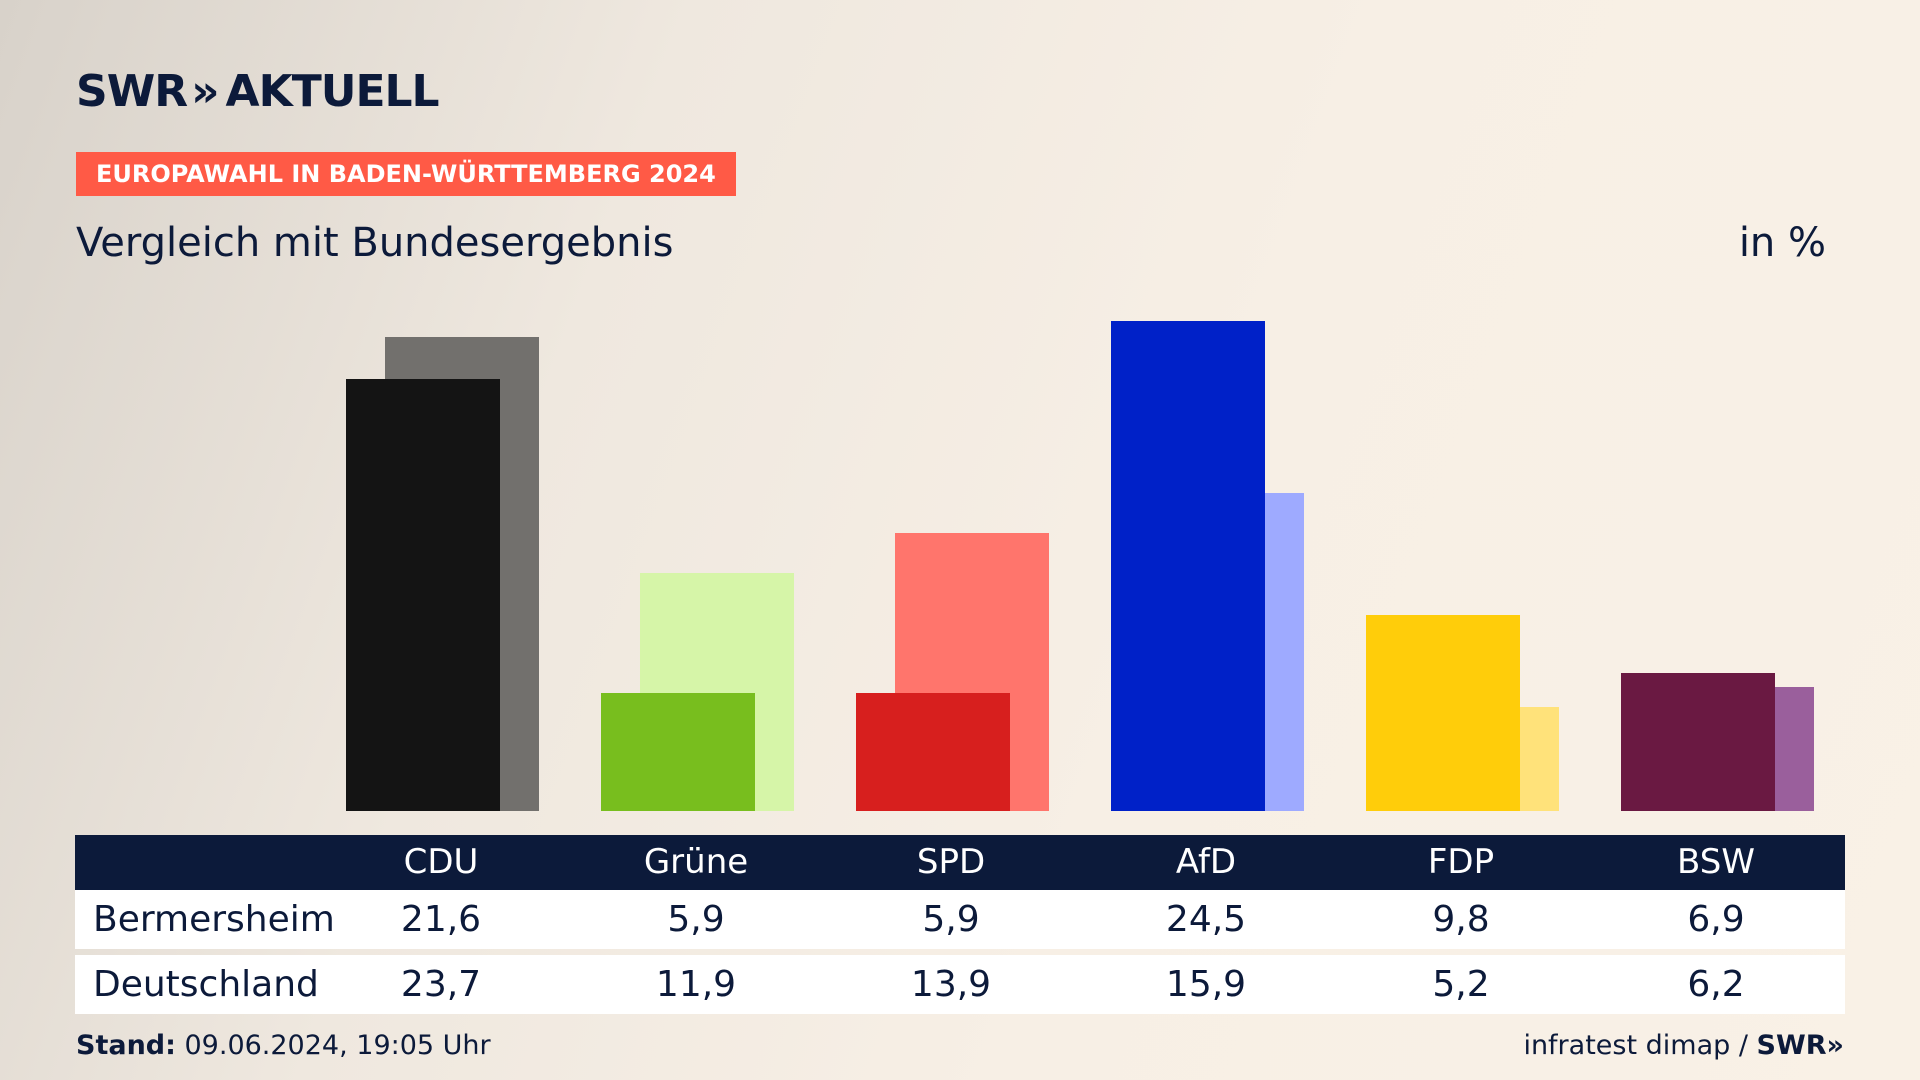  Describe the element at coordinates (1206, 862) in the screenshot. I see `column-header-afd: AfD` at that location.